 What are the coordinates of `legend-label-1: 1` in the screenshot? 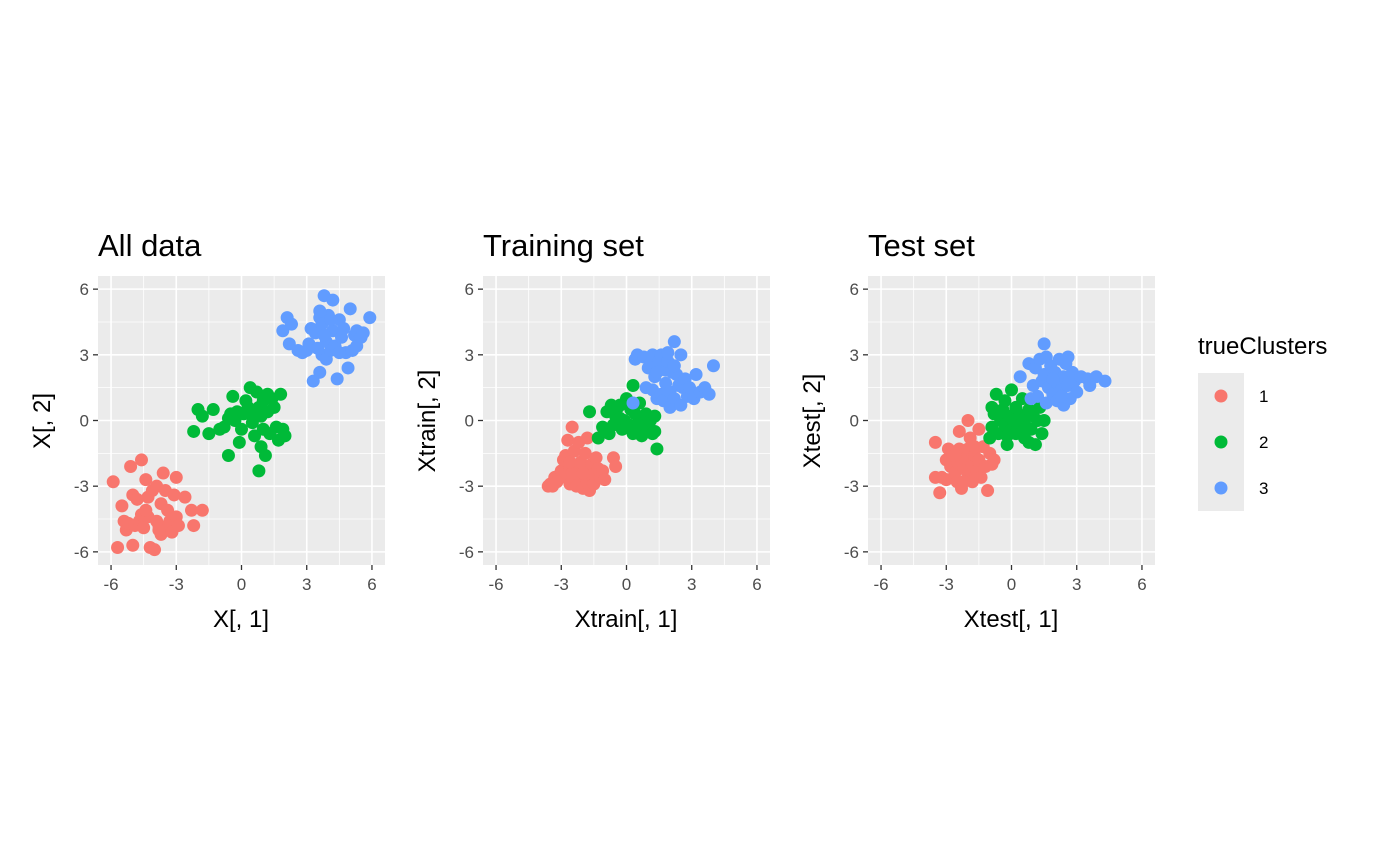 It's located at (1263, 396).